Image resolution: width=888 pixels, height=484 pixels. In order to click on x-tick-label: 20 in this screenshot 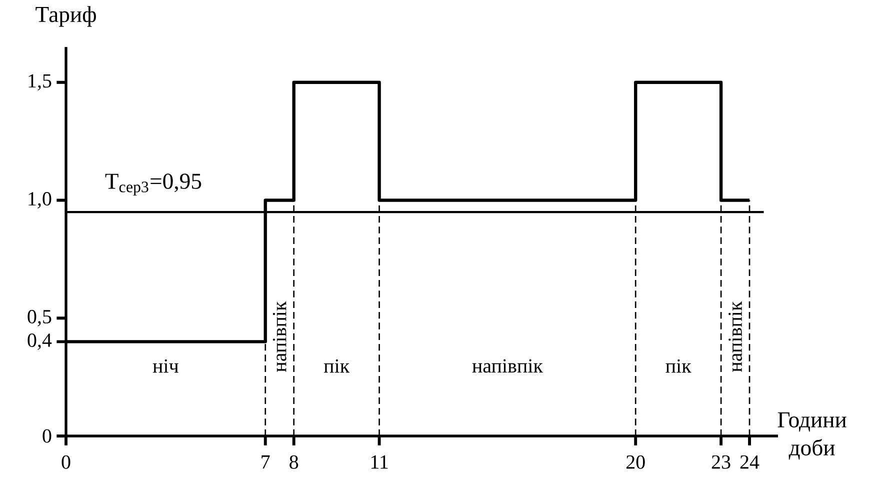, I will do `click(635, 462)`.